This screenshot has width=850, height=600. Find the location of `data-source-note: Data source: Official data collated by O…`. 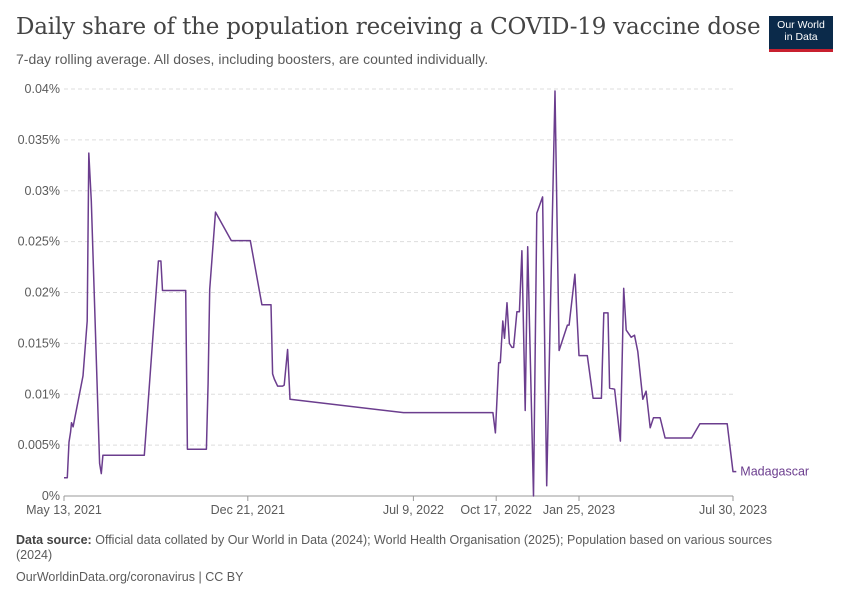

data-source-note: Data source: Official data collated by O… is located at coordinates (411, 548).